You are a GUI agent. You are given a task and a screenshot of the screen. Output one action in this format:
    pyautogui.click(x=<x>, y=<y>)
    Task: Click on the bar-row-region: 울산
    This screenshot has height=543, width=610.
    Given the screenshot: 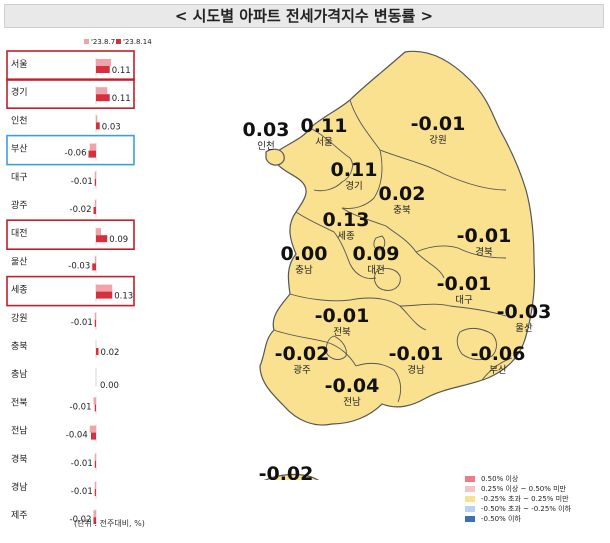 What is the action you would take?
    pyautogui.click(x=19, y=261)
    